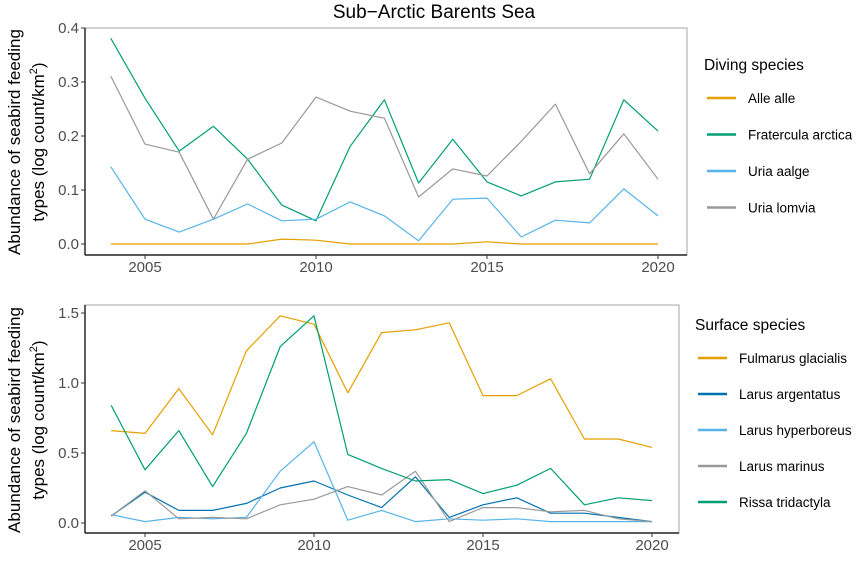 Image resolution: width=866 pixels, height=577 pixels. Describe the element at coordinates (800, 135) in the screenshot. I see `legend-label: Fratercula arctica` at that location.